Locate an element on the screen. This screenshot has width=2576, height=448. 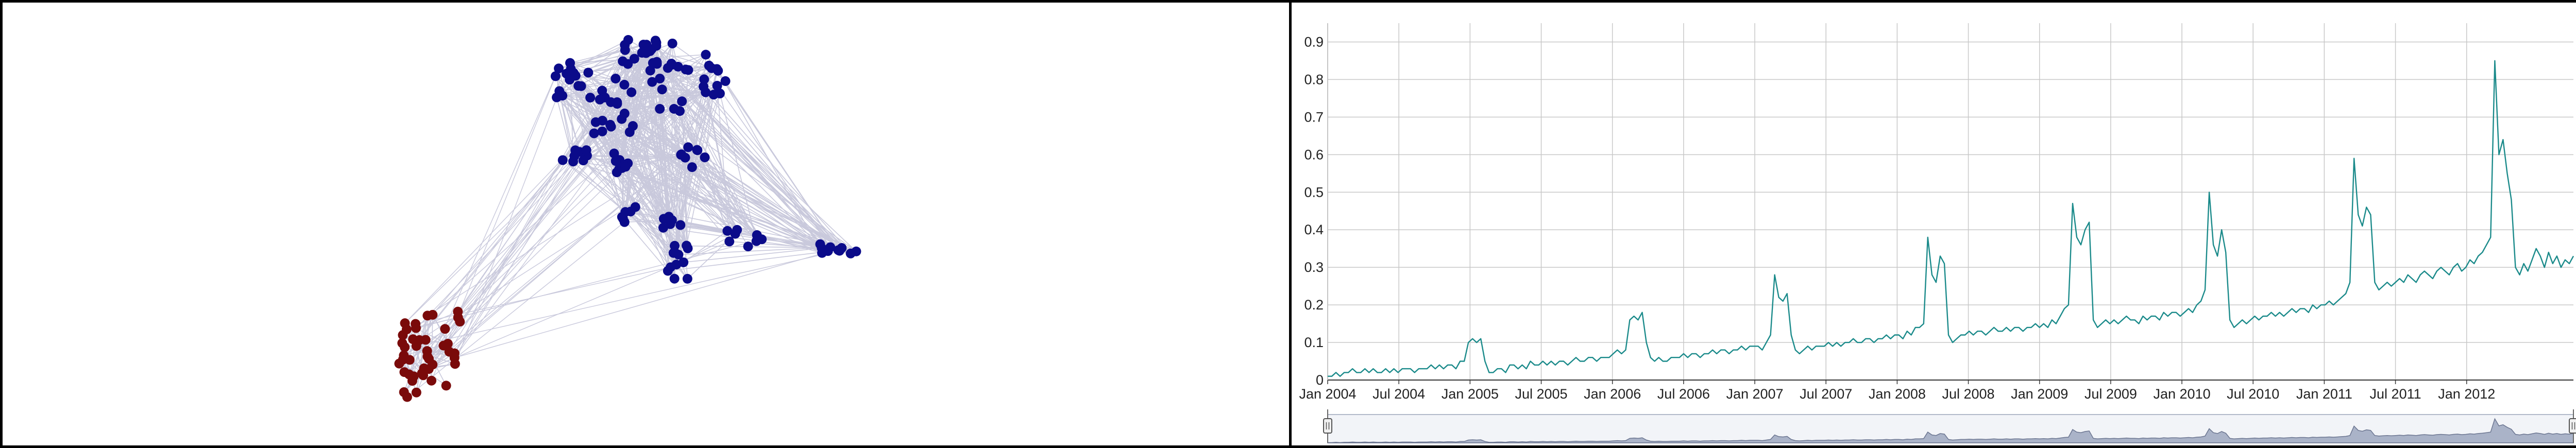
x-tick-label: Jul 2011 is located at coordinates (2395, 394).